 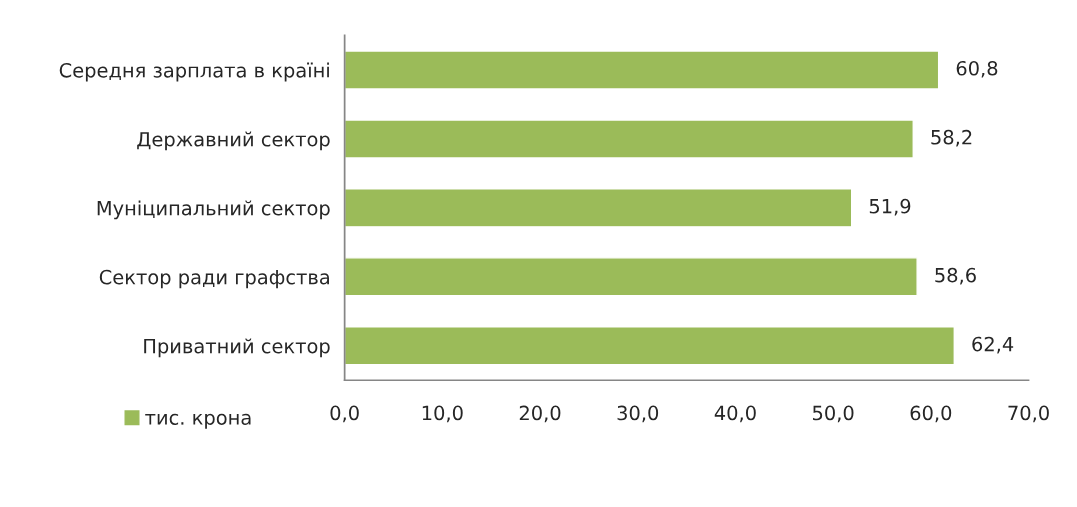 What do you see at coordinates (735, 414) in the screenshot?
I see `x-tick-label: 40,0` at bounding box center [735, 414].